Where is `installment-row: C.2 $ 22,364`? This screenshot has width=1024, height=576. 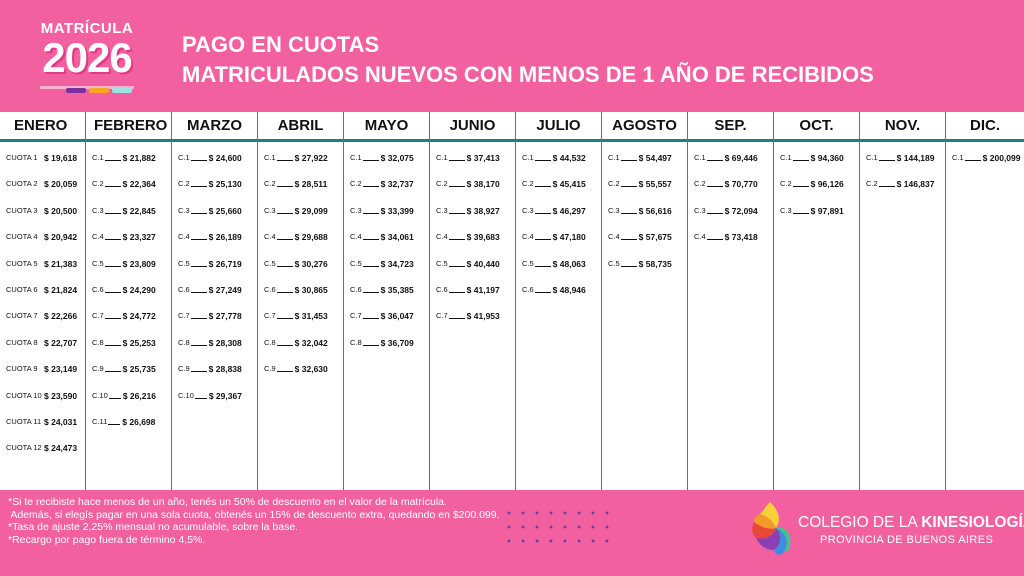 installment-row: C.2 $ 22,364 is located at coordinates (128, 192).